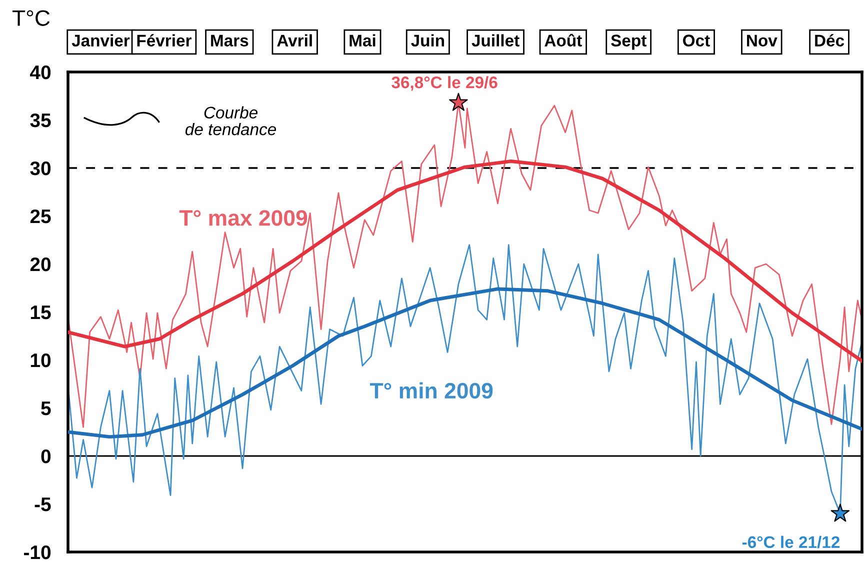  I want to click on y-tick-label: 5, so click(46, 409).